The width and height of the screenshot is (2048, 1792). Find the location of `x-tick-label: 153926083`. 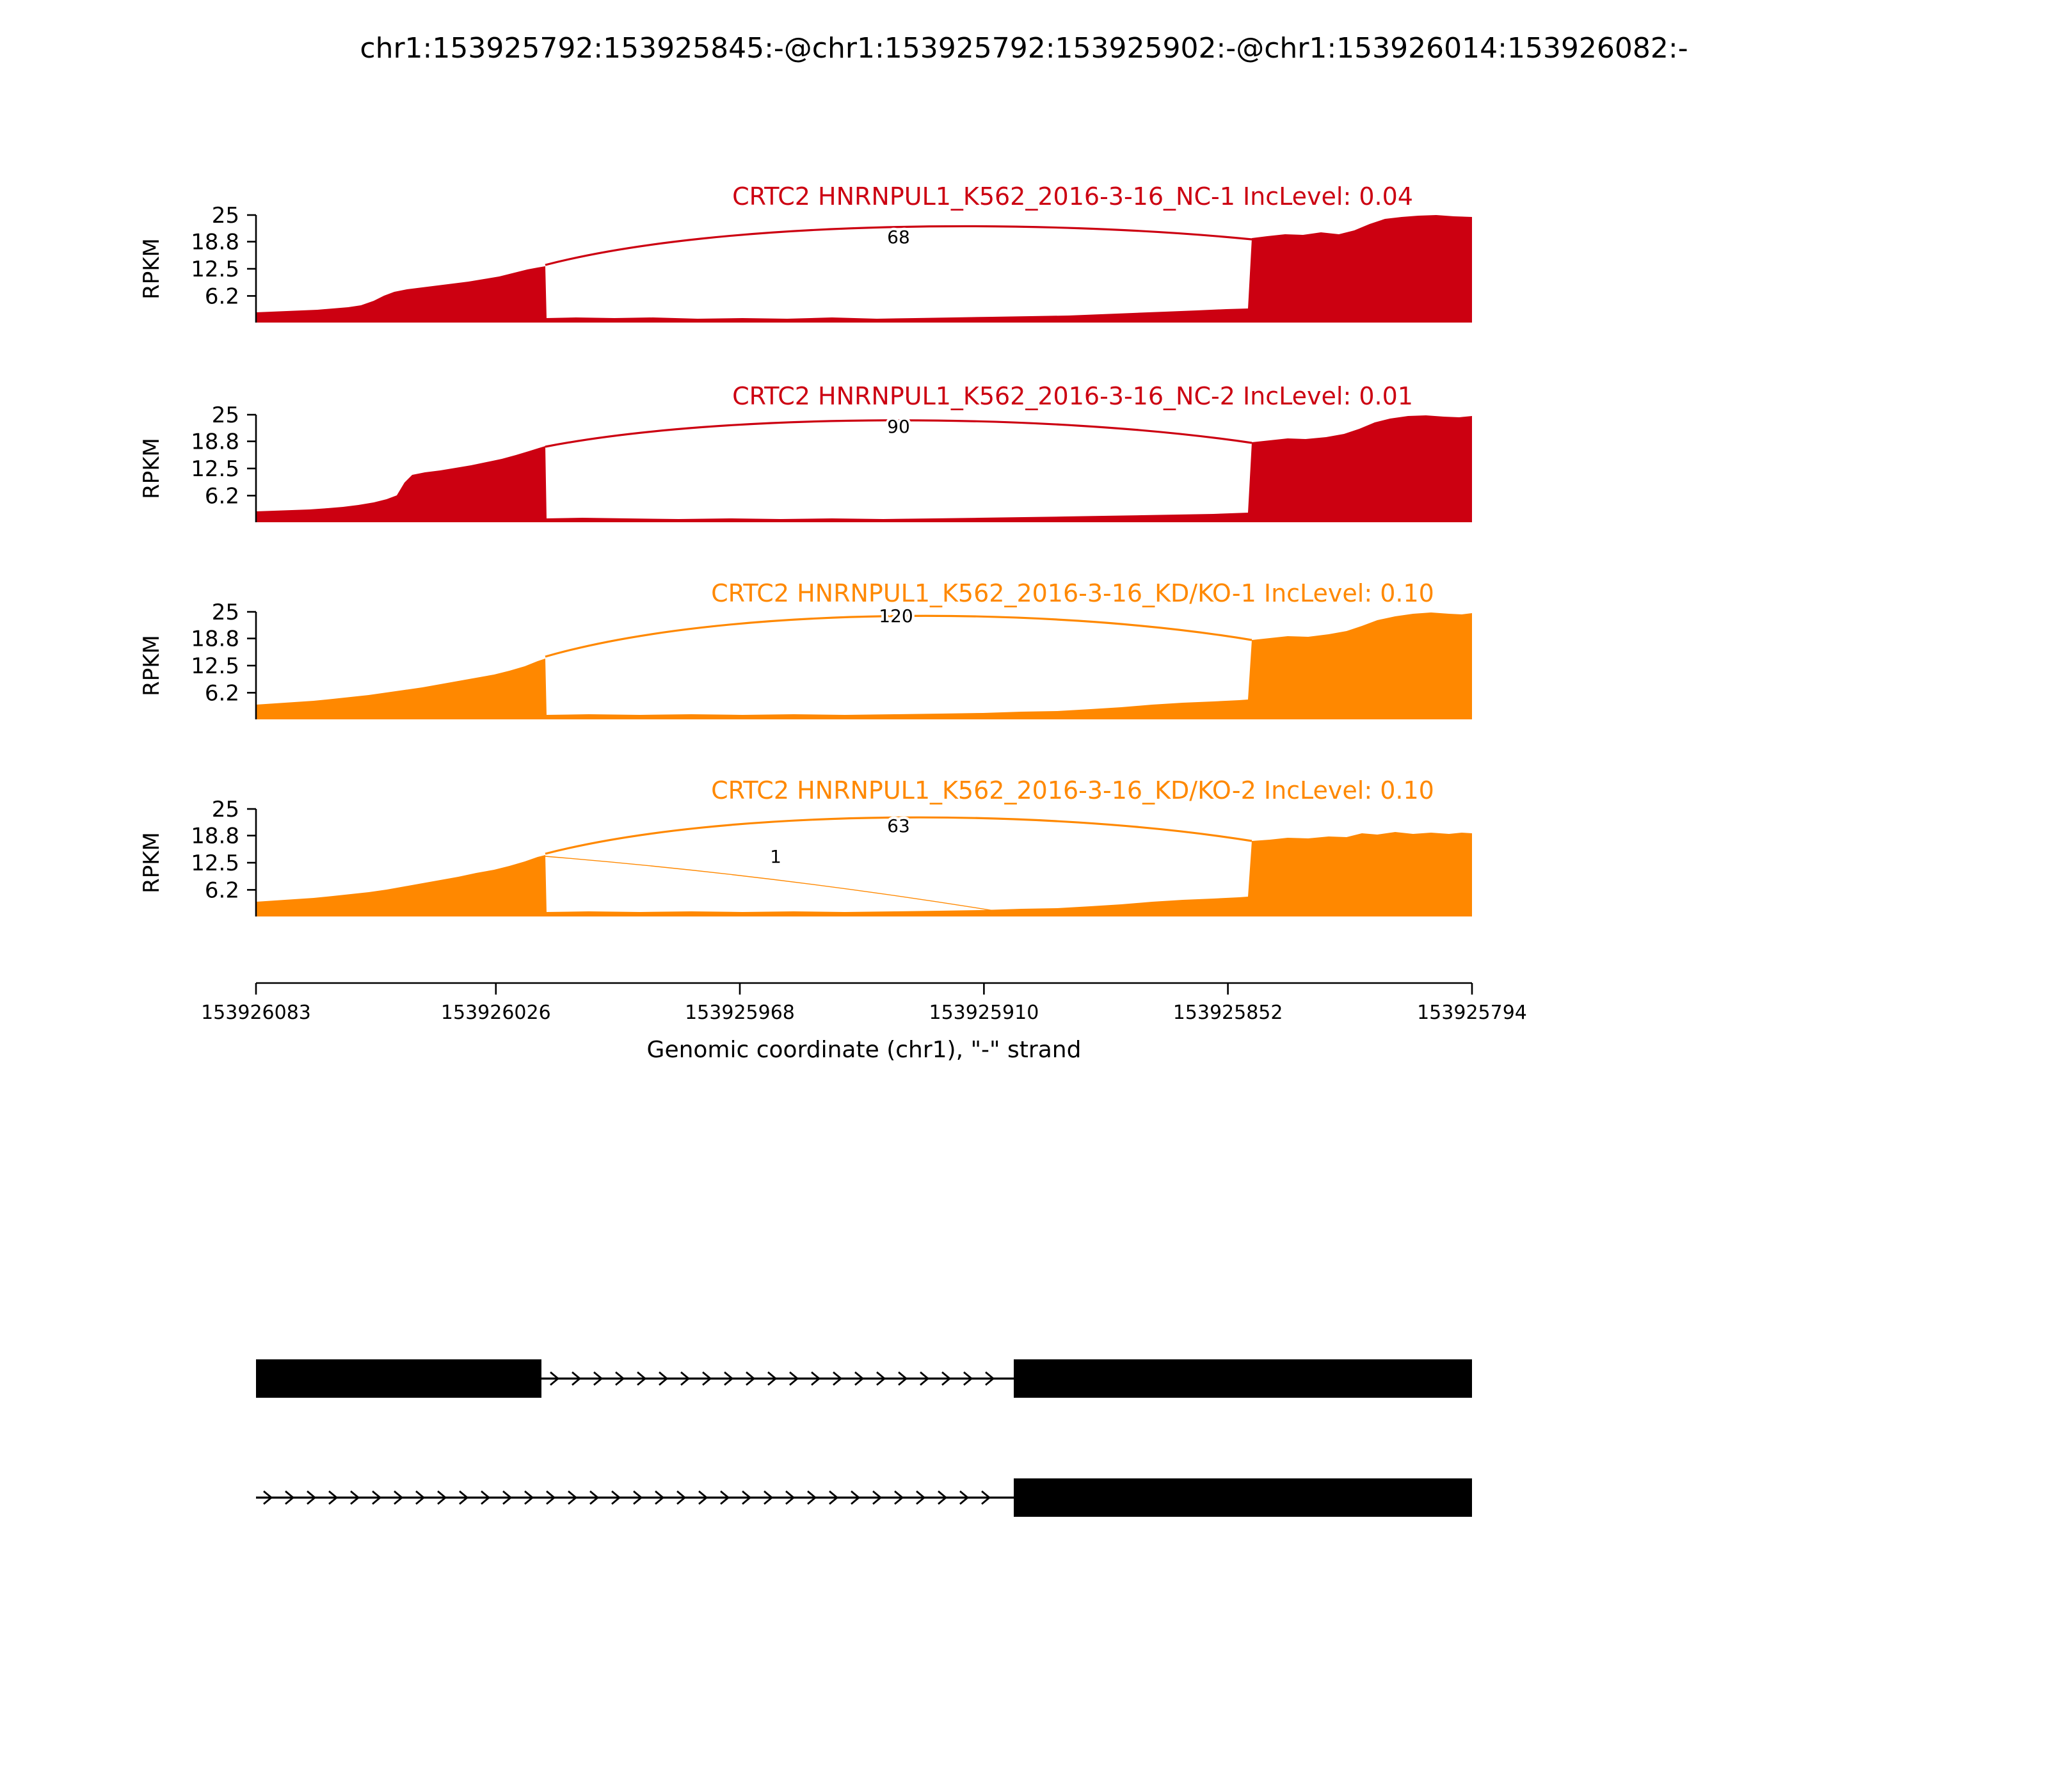

x-tick-label: 153926083 is located at coordinates (256, 1013).